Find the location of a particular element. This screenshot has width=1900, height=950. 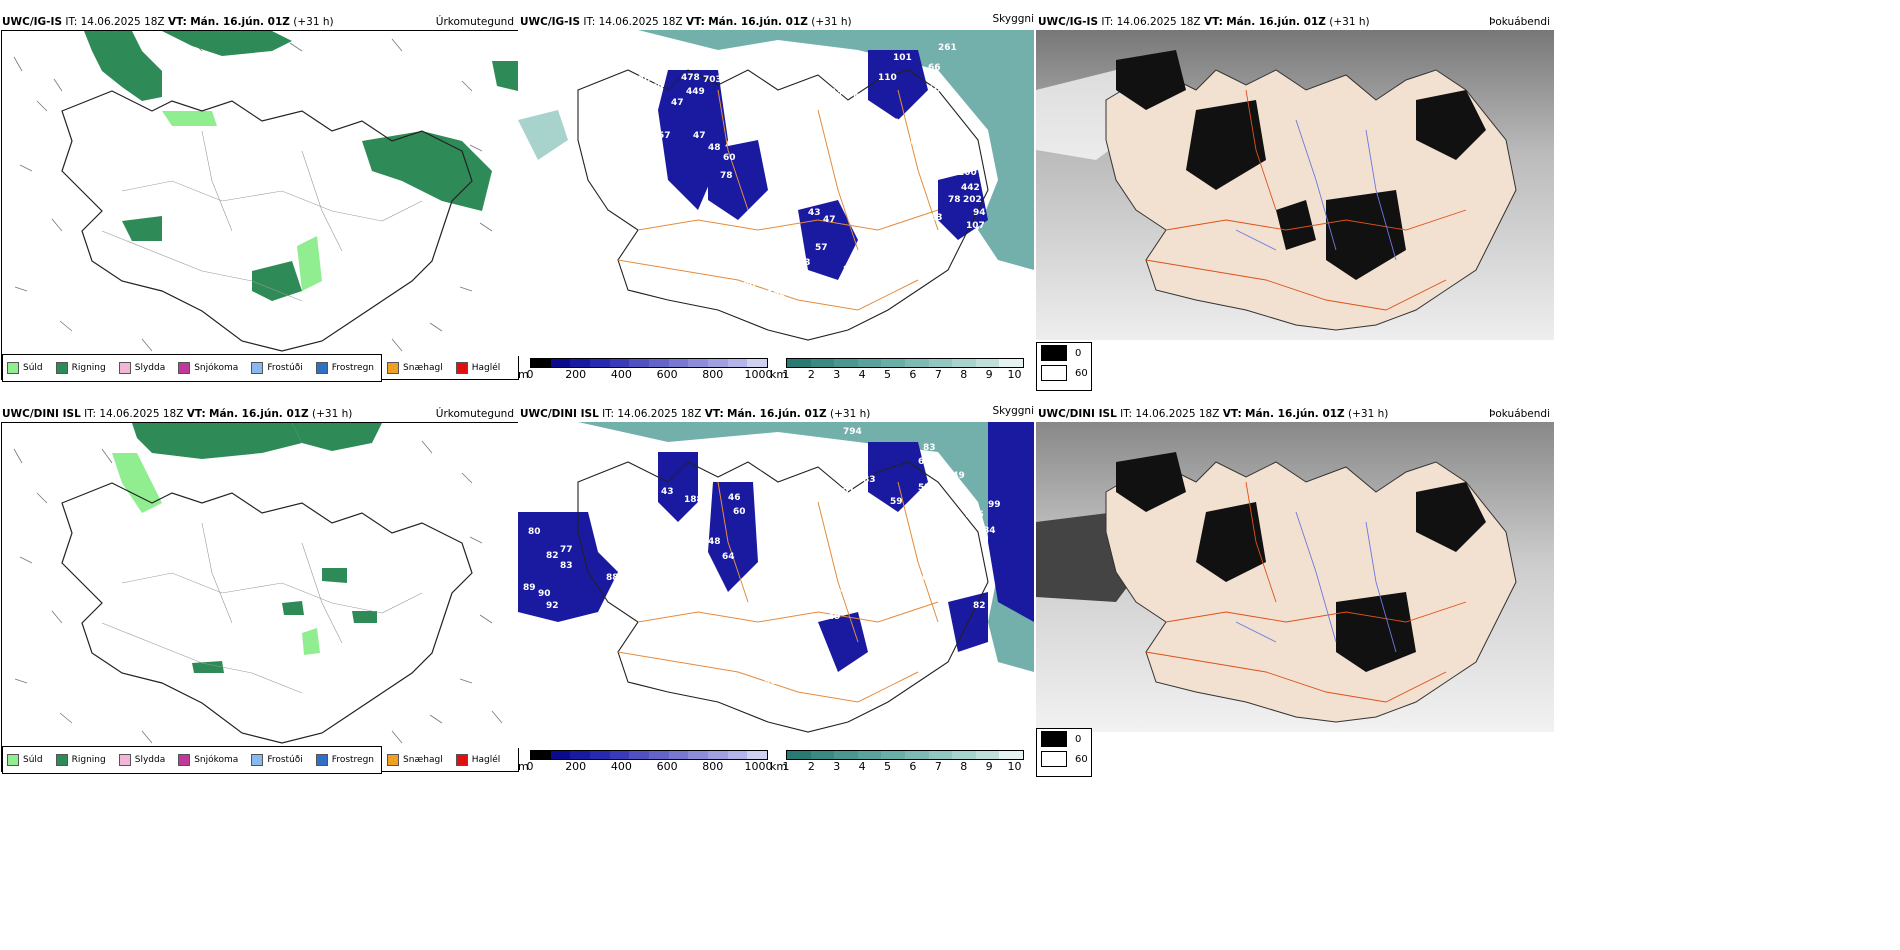

svg-text: 102 is located at coordinates (925, 578).